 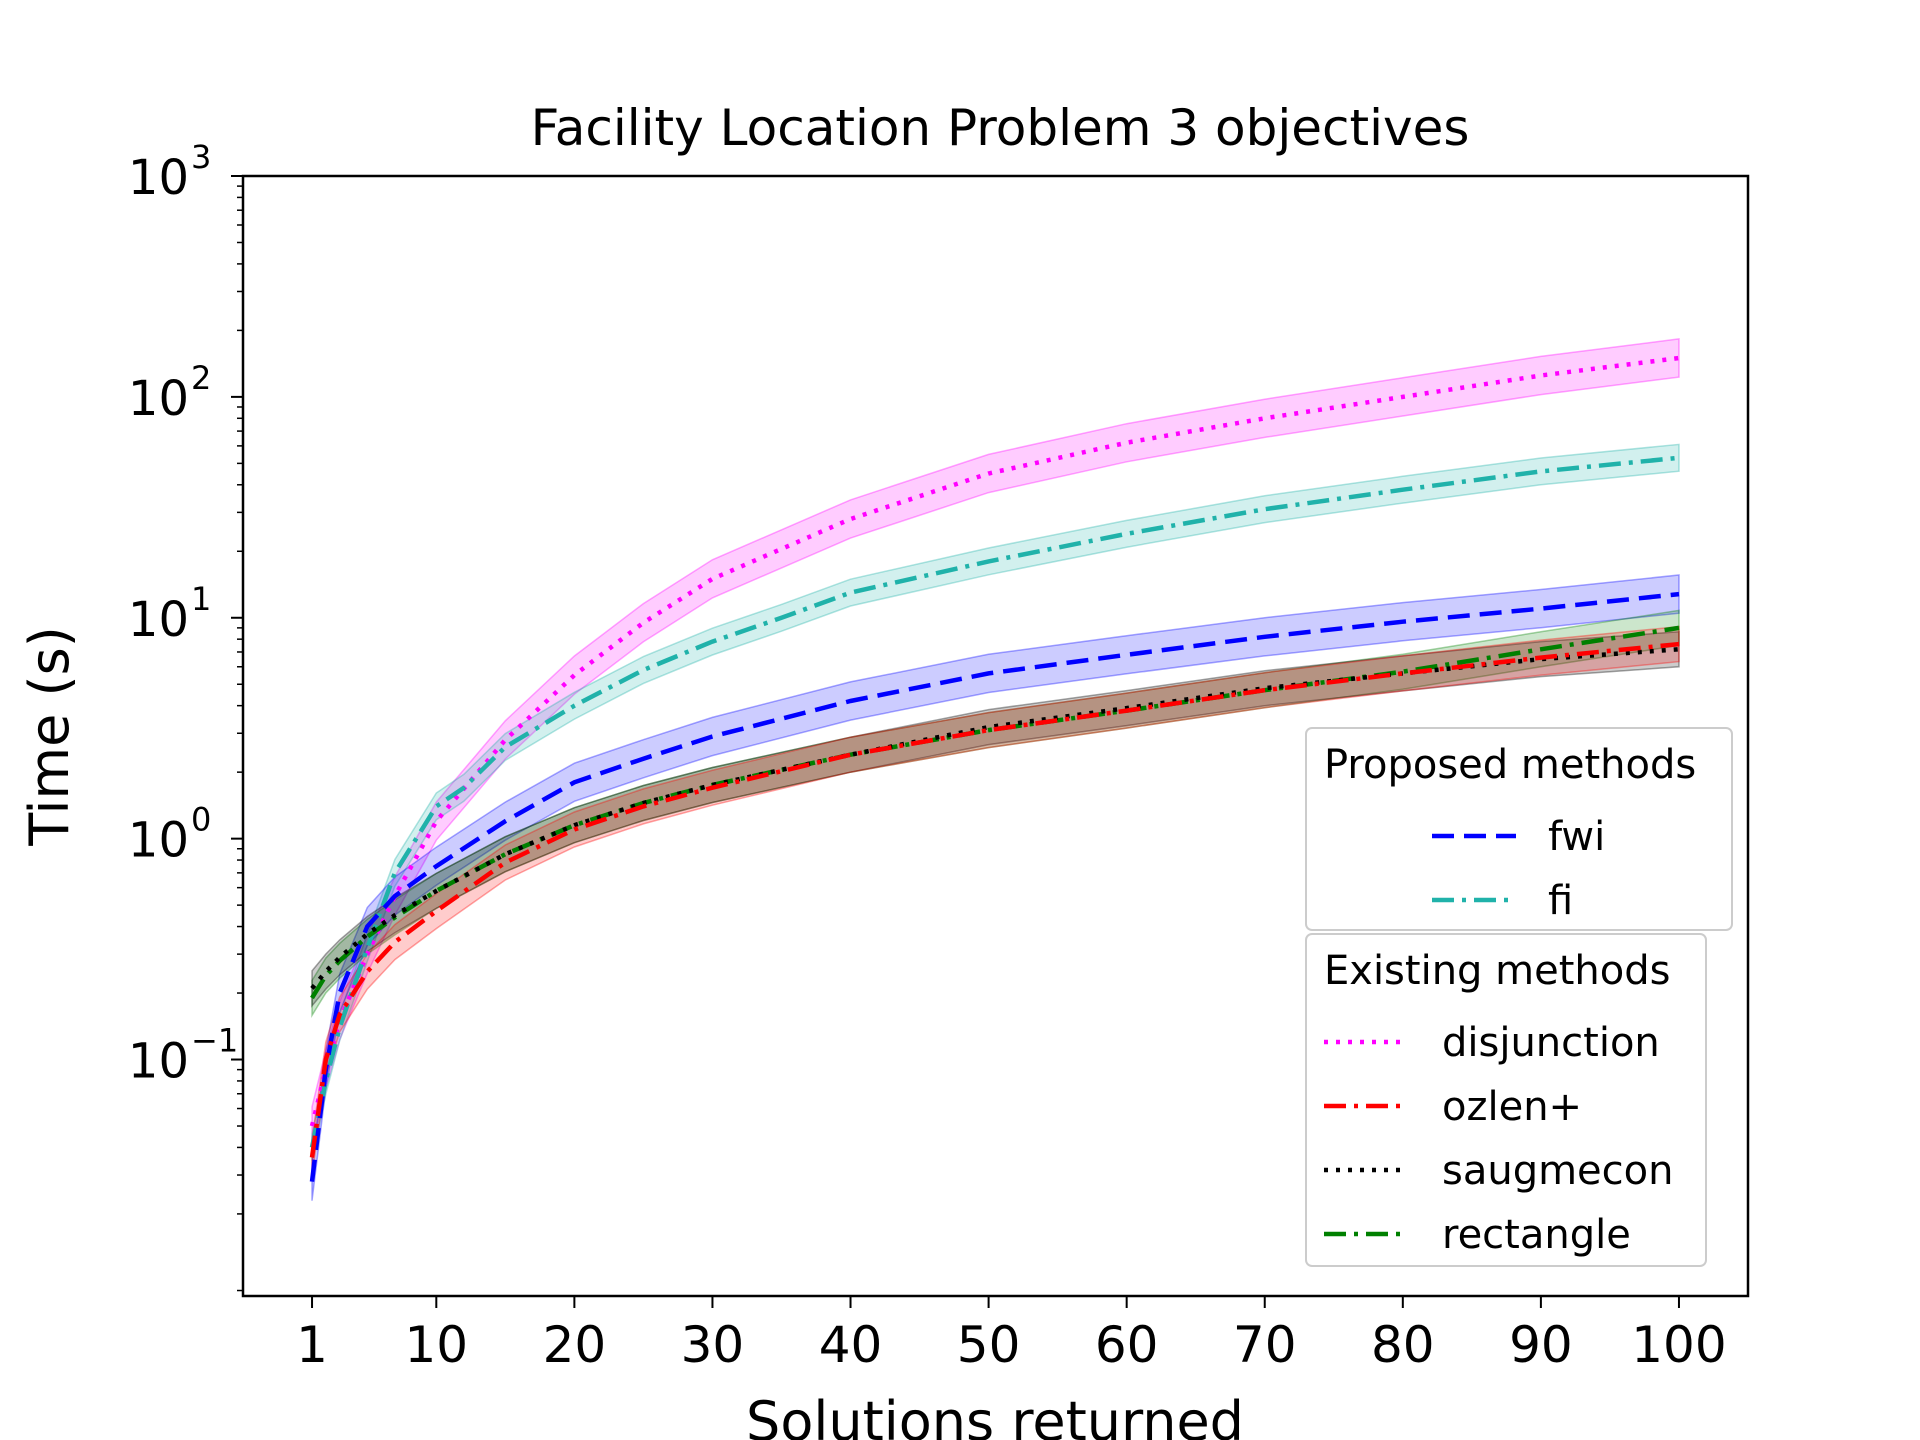 What do you see at coordinates (49, 736) in the screenshot?
I see `y-axis-label: Time (s)` at bounding box center [49, 736].